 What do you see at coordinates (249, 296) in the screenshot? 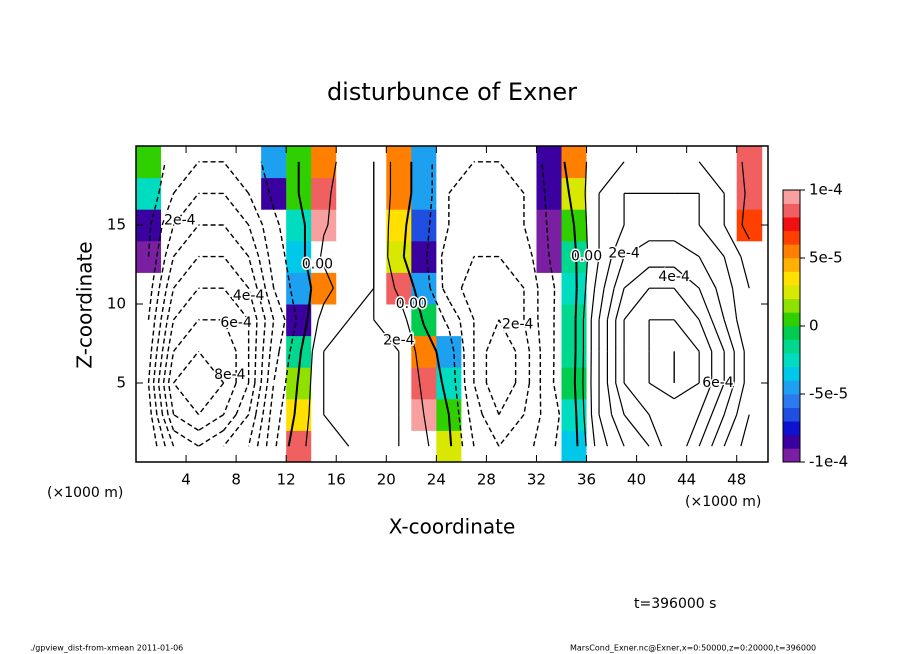
I see `contour-label: 4e-4` at bounding box center [249, 296].